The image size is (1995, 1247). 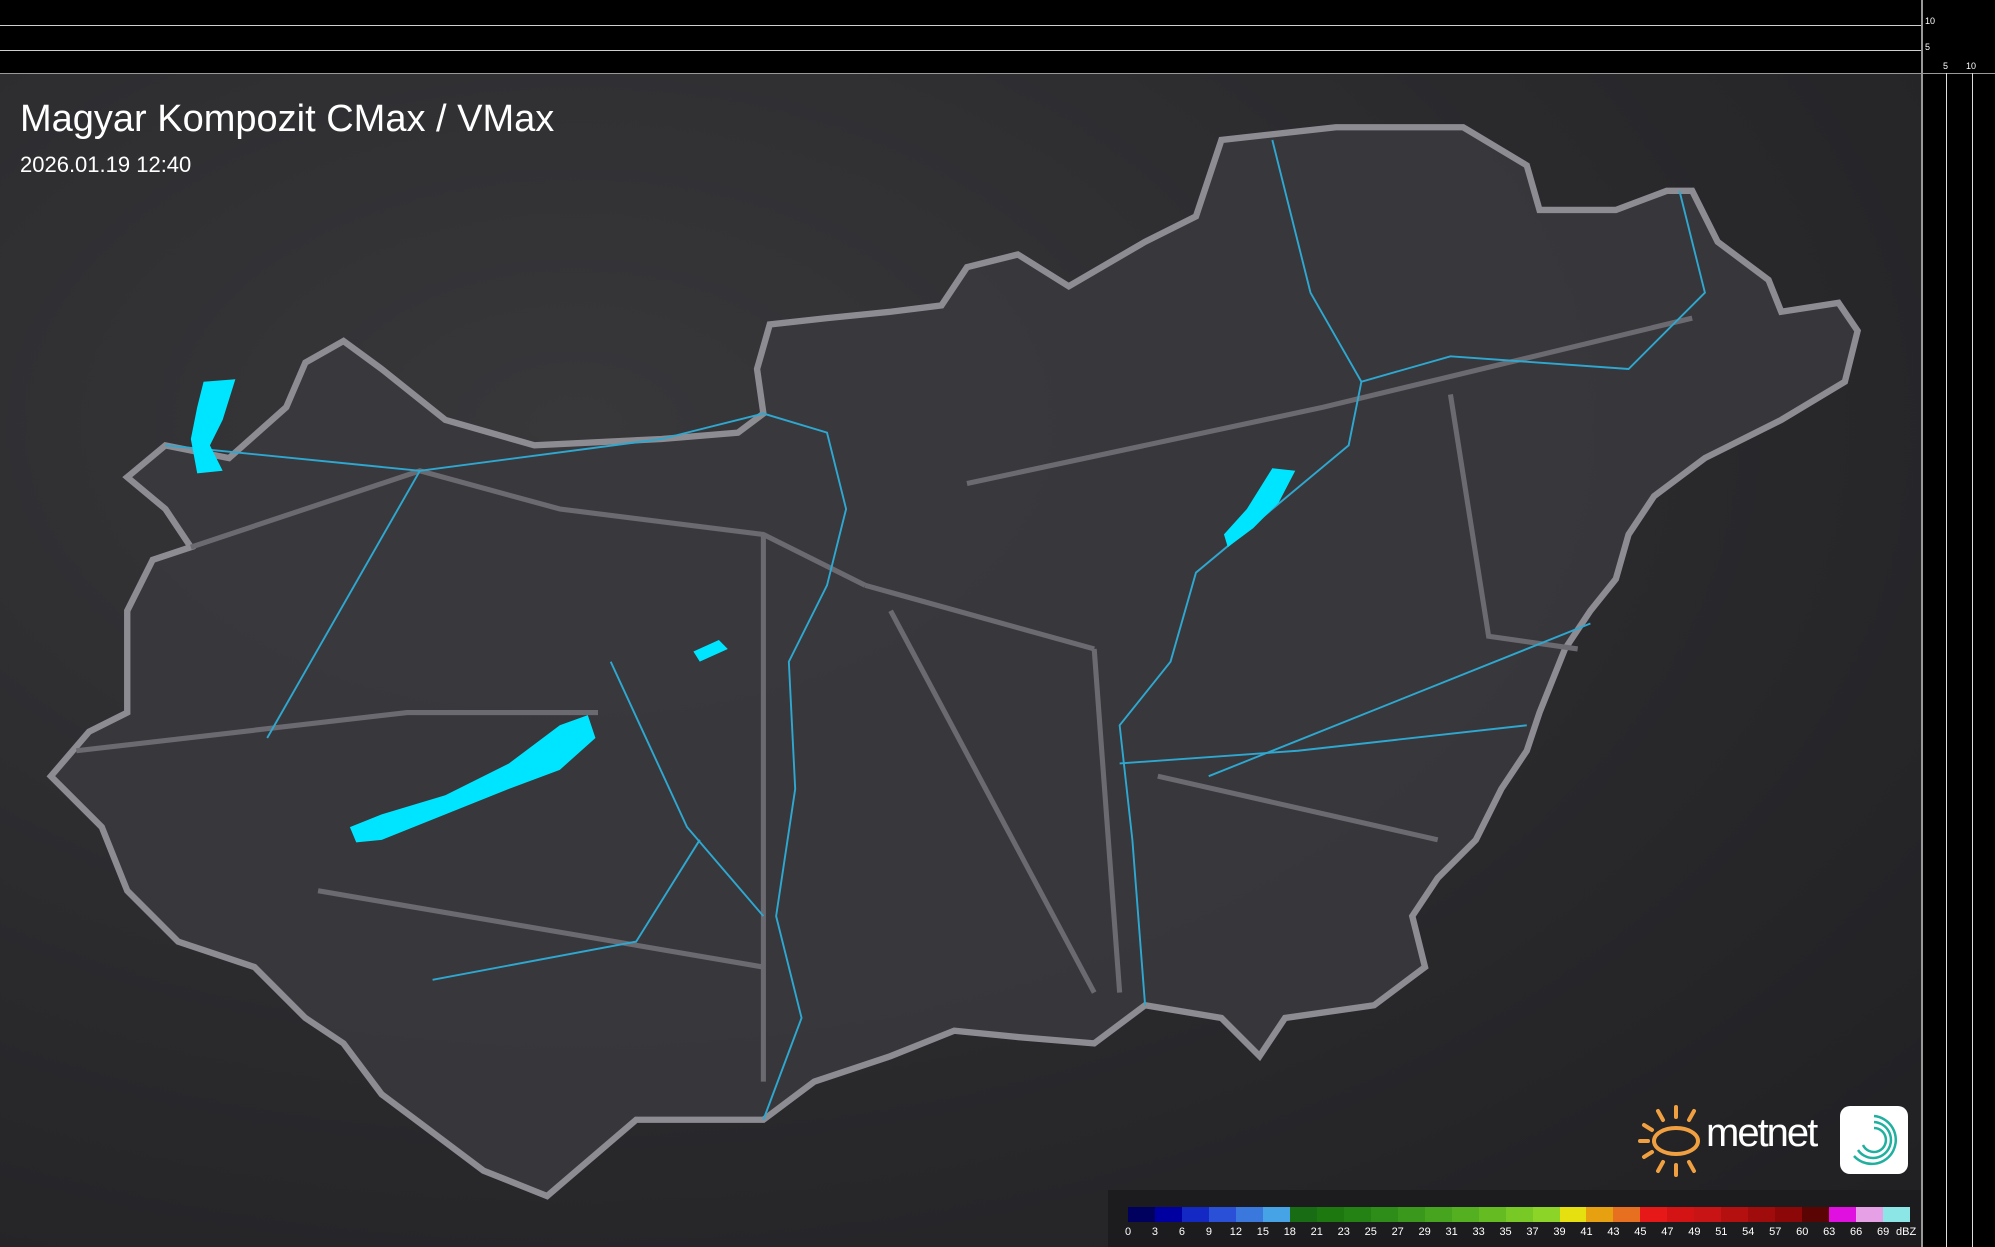 I want to click on legend-label: 33, so click(x=1478, y=1232).